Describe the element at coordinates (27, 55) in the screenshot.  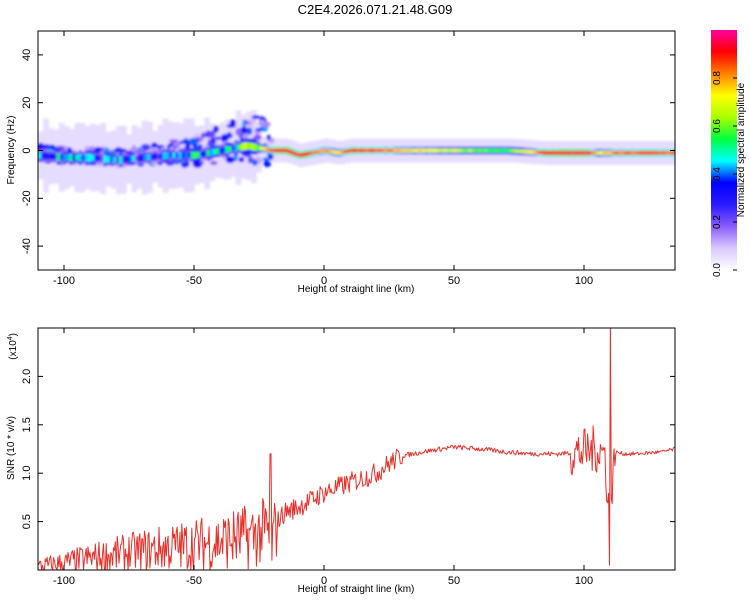
I see `y-tick-label: 40` at that location.